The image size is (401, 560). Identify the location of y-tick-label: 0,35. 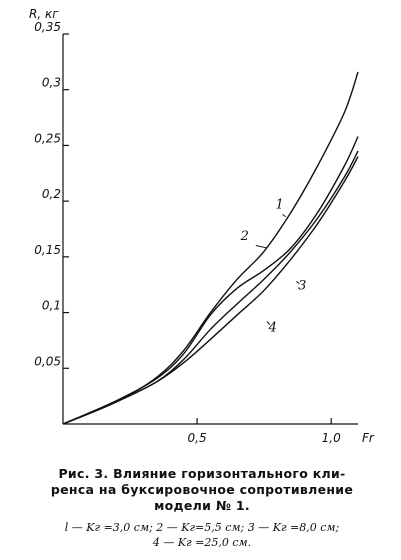
(47, 27).